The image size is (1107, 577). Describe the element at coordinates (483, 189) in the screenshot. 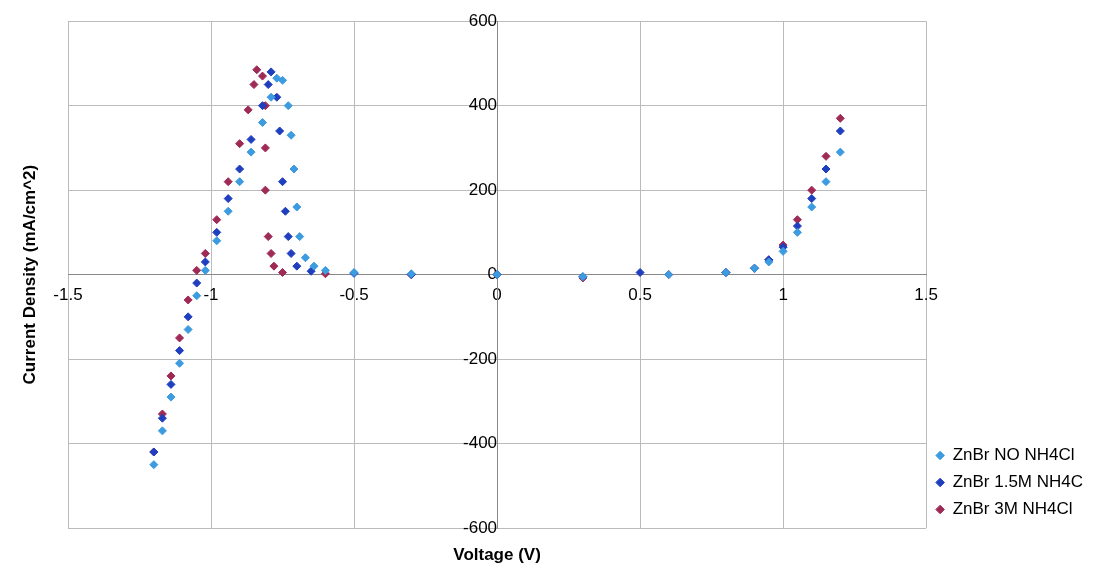

I see `y-tick-label: 200` at that location.